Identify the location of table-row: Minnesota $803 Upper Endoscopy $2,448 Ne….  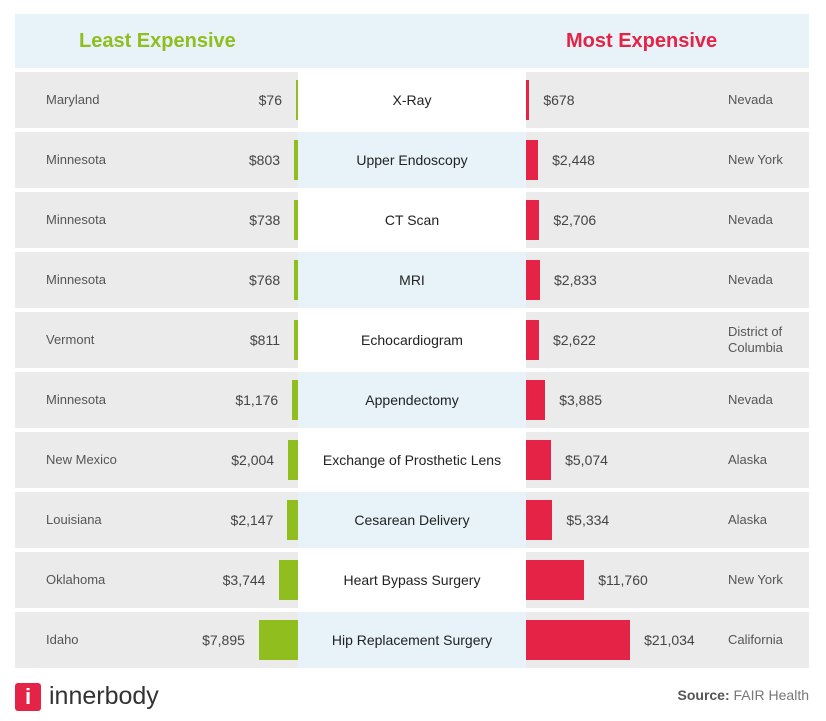
(412, 160).